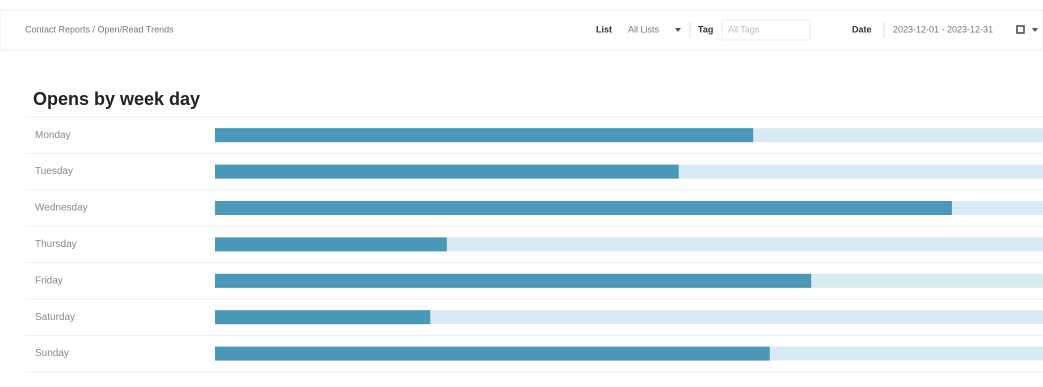  What do you see at coordinates (744, 29) in the screenshot?
I see `tag-placeholder: All Tags` at bounding box center [744, 29].